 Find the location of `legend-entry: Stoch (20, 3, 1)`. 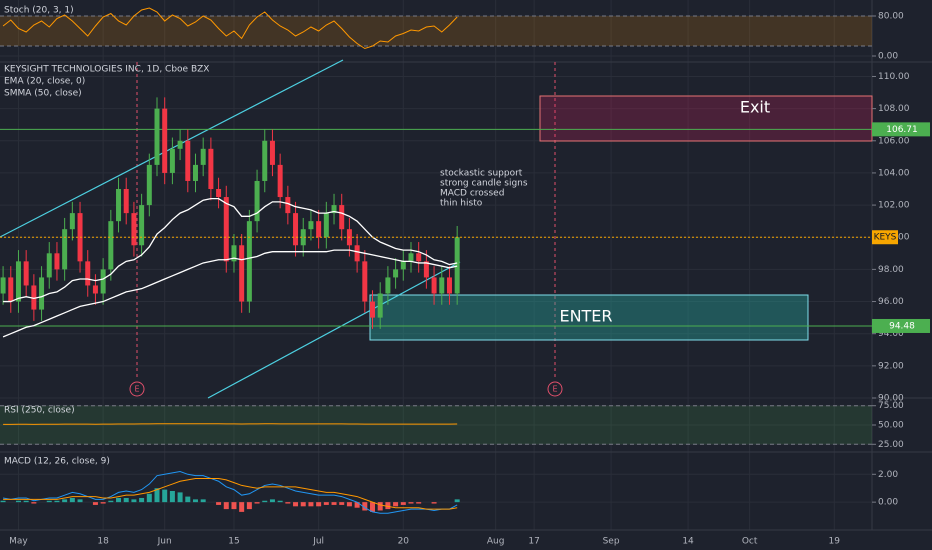

legend-entry: Stoch (20, 3, 1) is located at coordinates (39, 11).